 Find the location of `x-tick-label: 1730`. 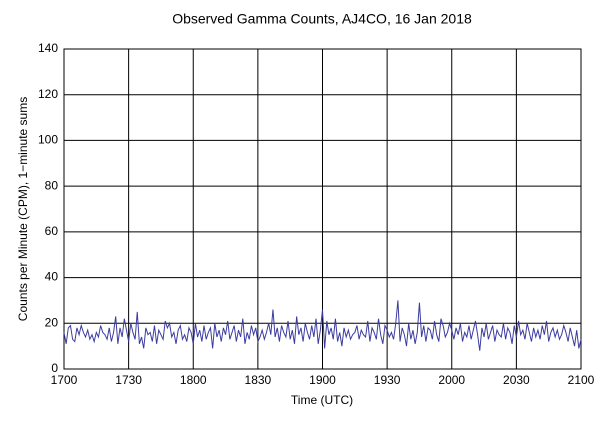

x-tick-label: 1730 is located at coordinates (128, 380).